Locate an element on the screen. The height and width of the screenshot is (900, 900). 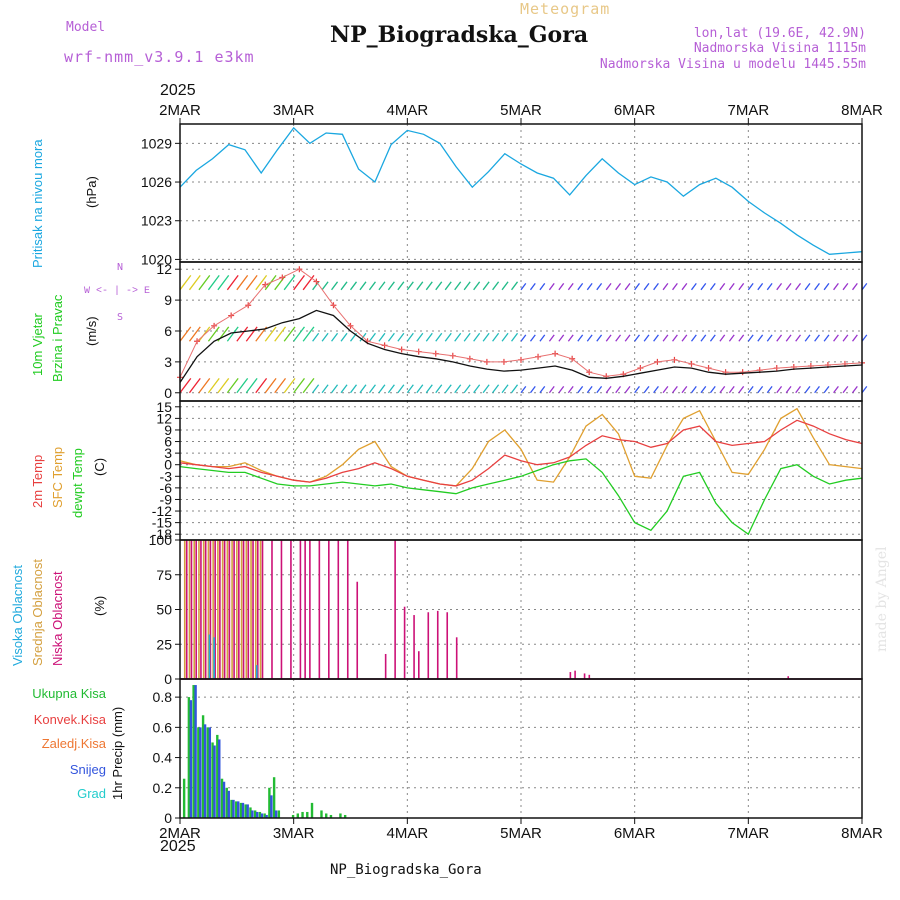
precip-tick-label: 0.8 is located at coordinates (163, 697).